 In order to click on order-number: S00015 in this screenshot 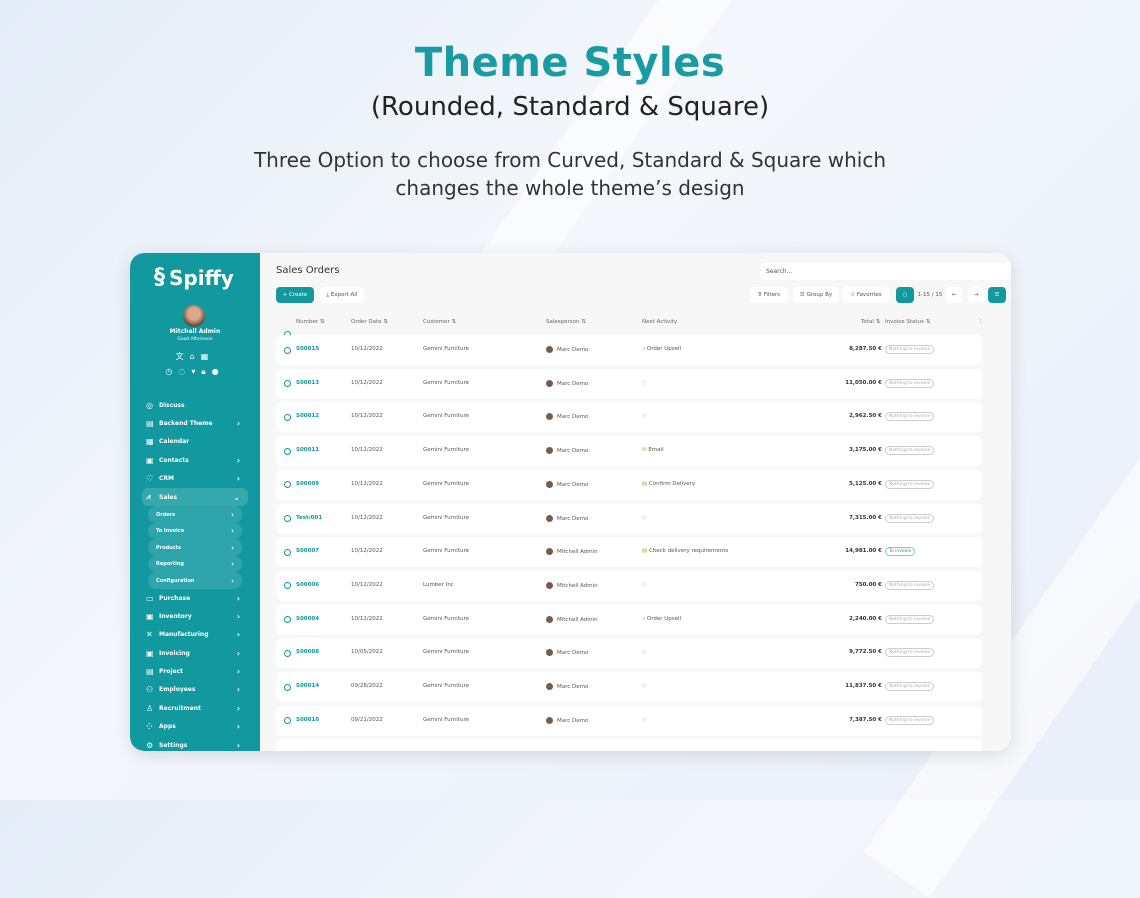, I will do `click(308, 349)`.